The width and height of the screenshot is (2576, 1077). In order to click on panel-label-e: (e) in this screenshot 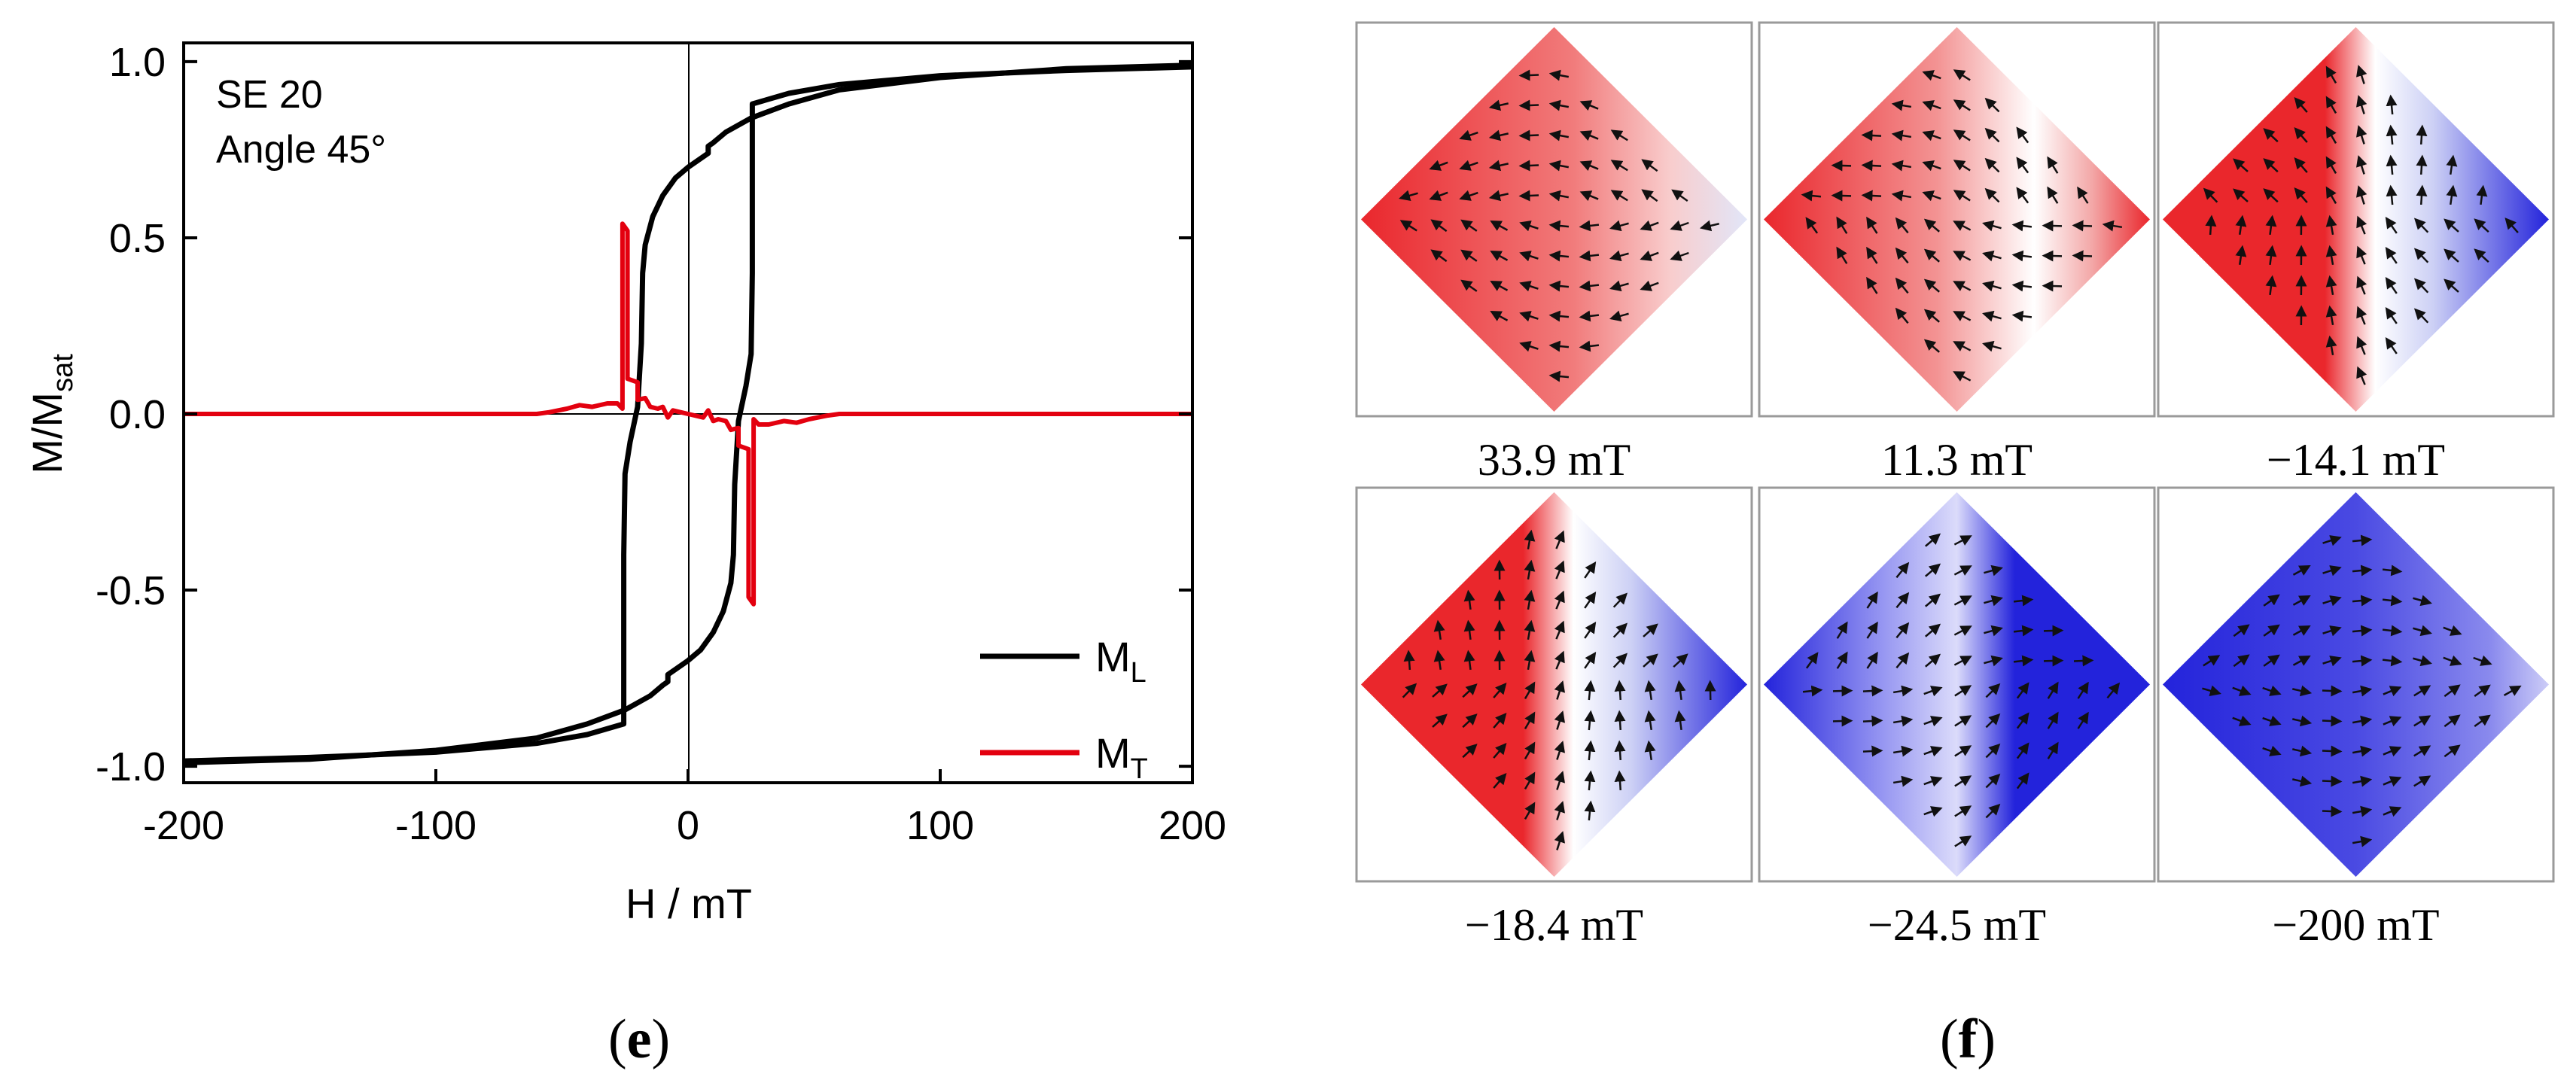, I will do `click(639, 1039)`.